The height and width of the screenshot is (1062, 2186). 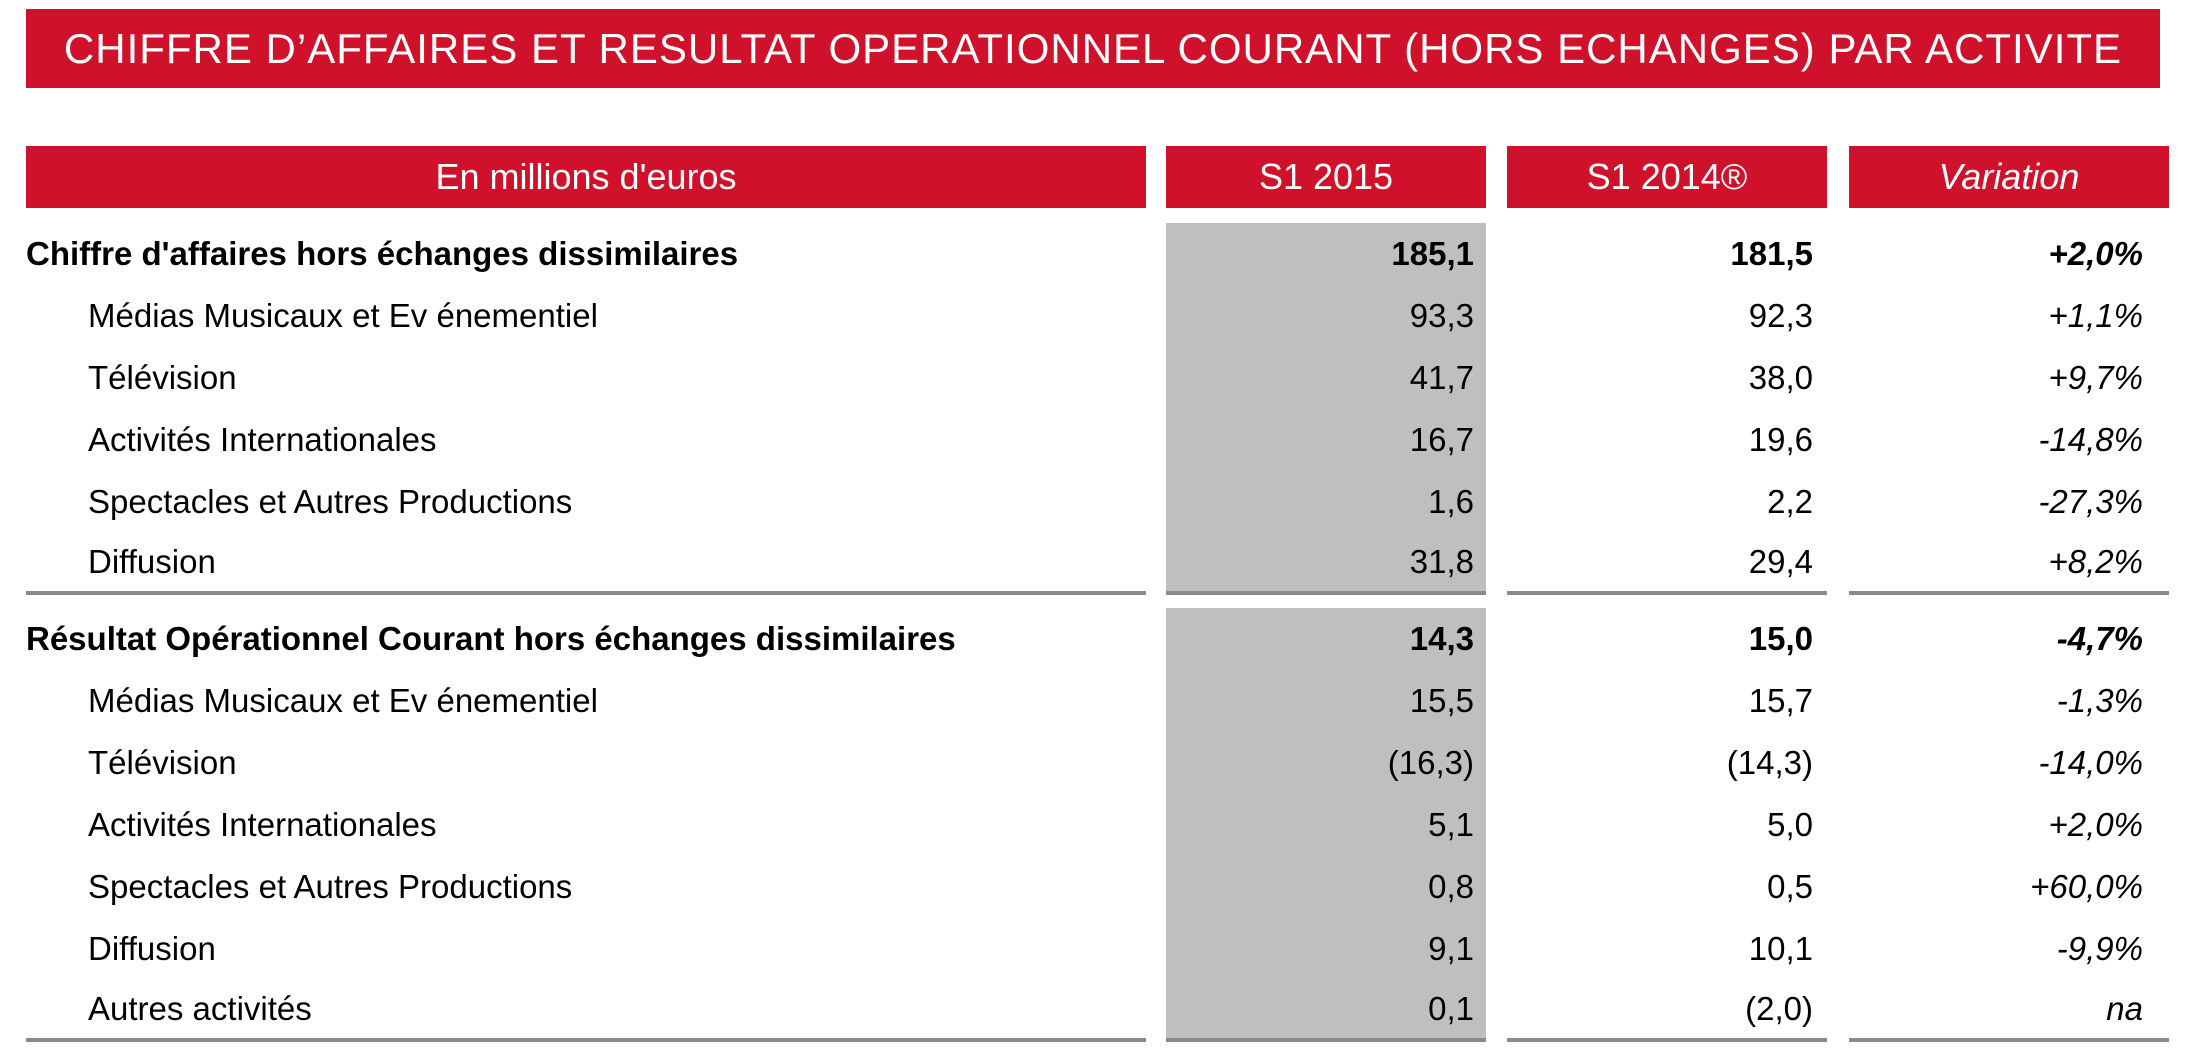 What do you see at coordinates (1326, 1011) in the screenshot?
I see `cell-s1-2015: 0,1` at bounding box center [1326, 1011].